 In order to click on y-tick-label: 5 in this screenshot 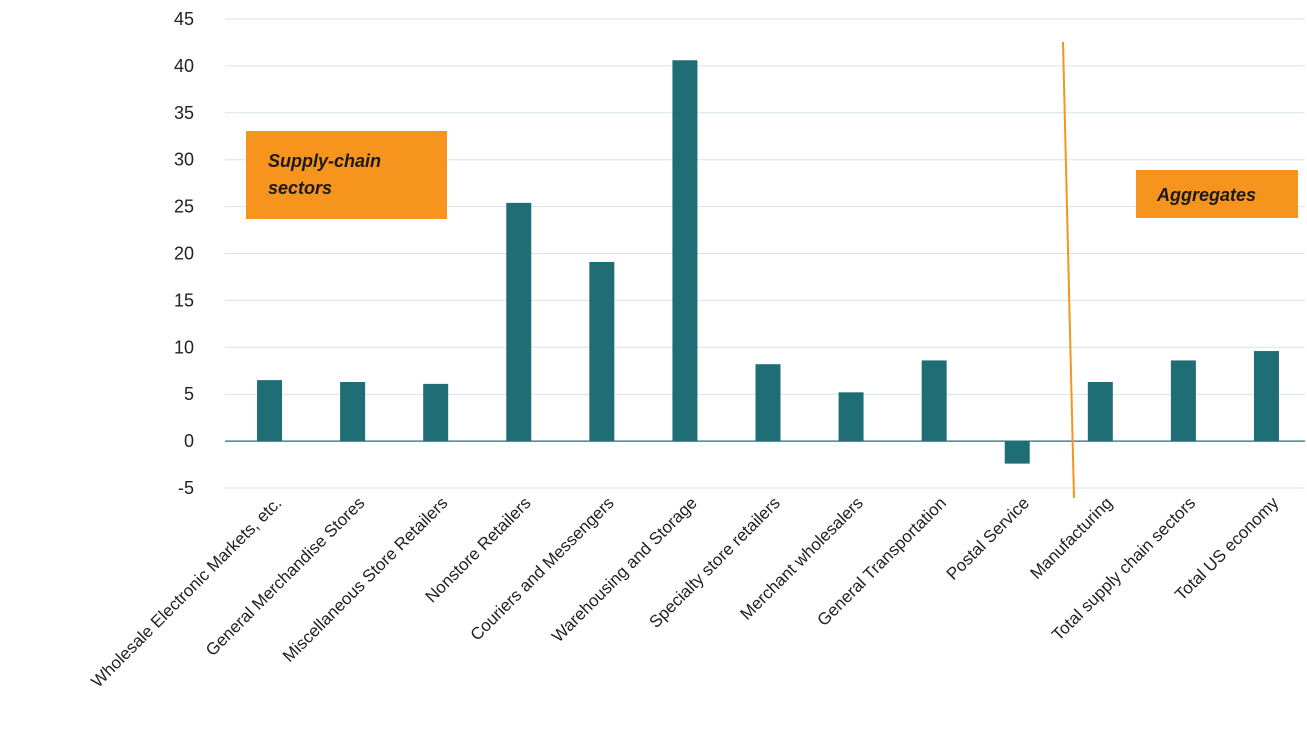, I will do `click(189, 394)`.